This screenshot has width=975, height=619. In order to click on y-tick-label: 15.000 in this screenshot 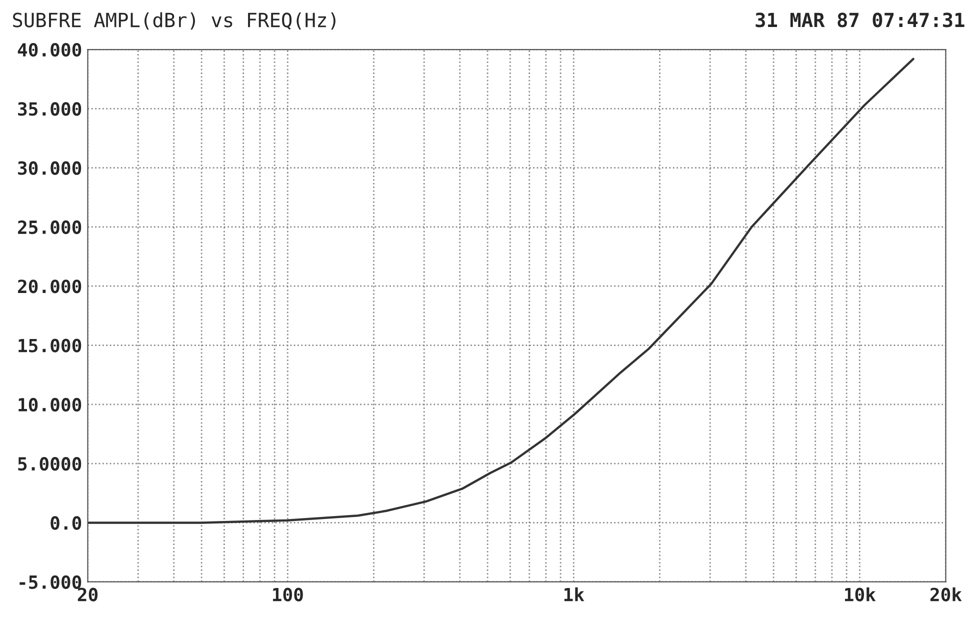, I will do `click(50, 345)`.